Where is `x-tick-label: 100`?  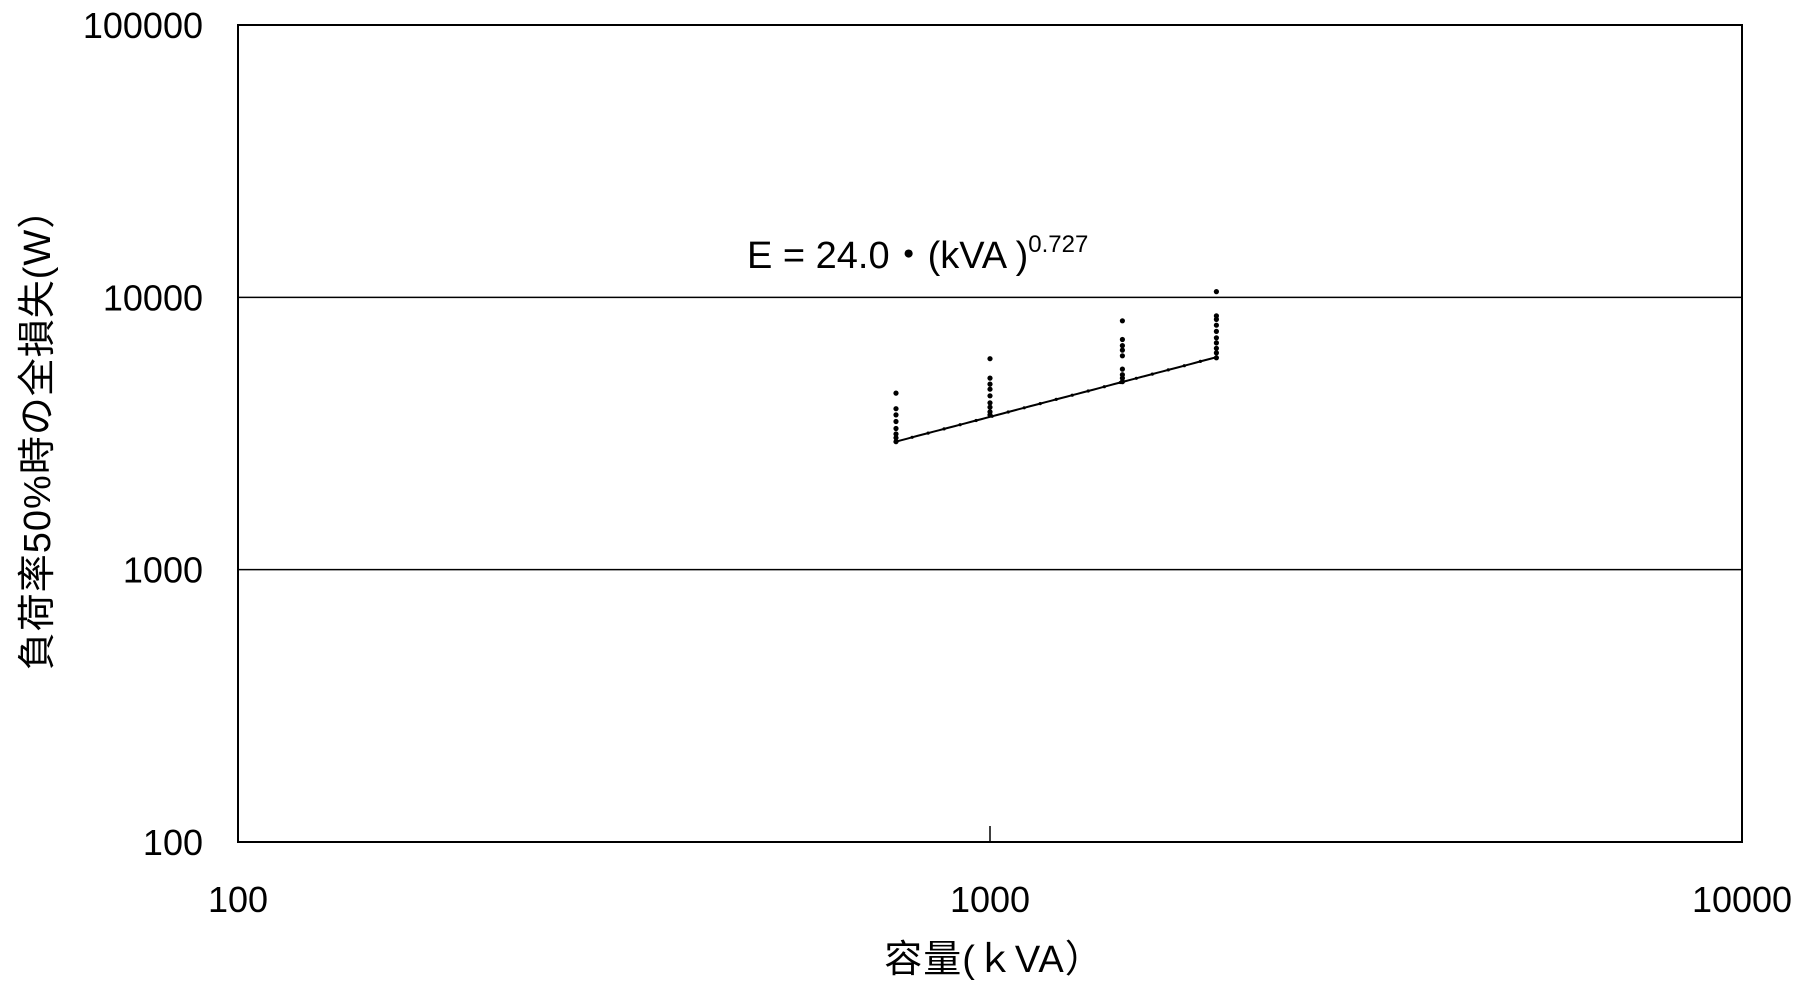 x-tick-label: 100 is located at coordinates (238, 899).